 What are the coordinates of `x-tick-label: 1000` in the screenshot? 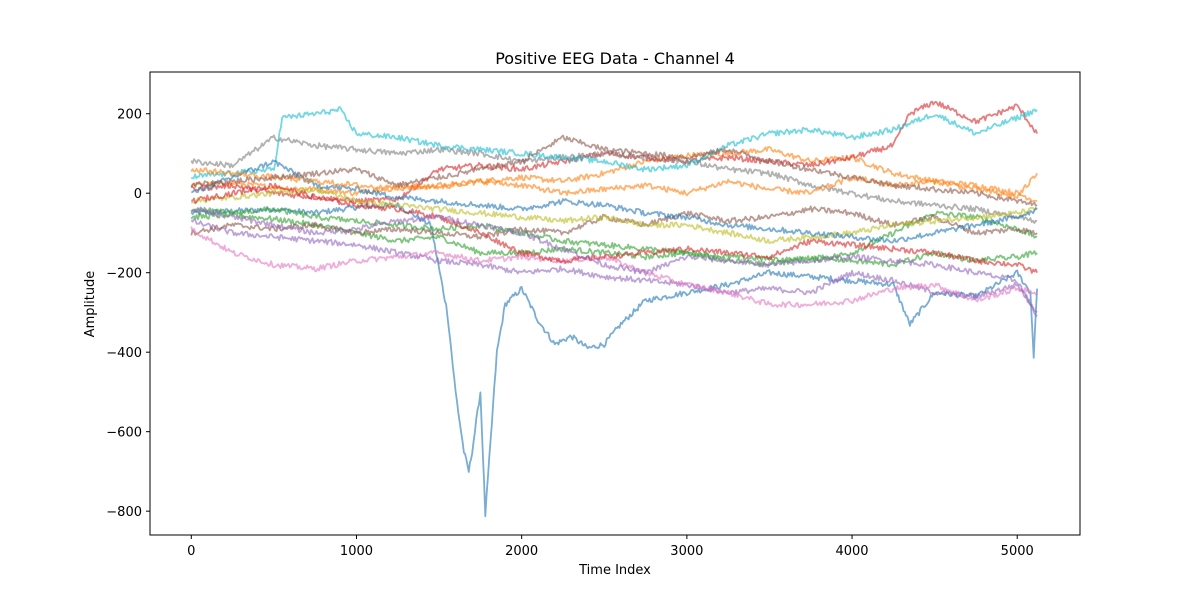 It's located at (356, 551).